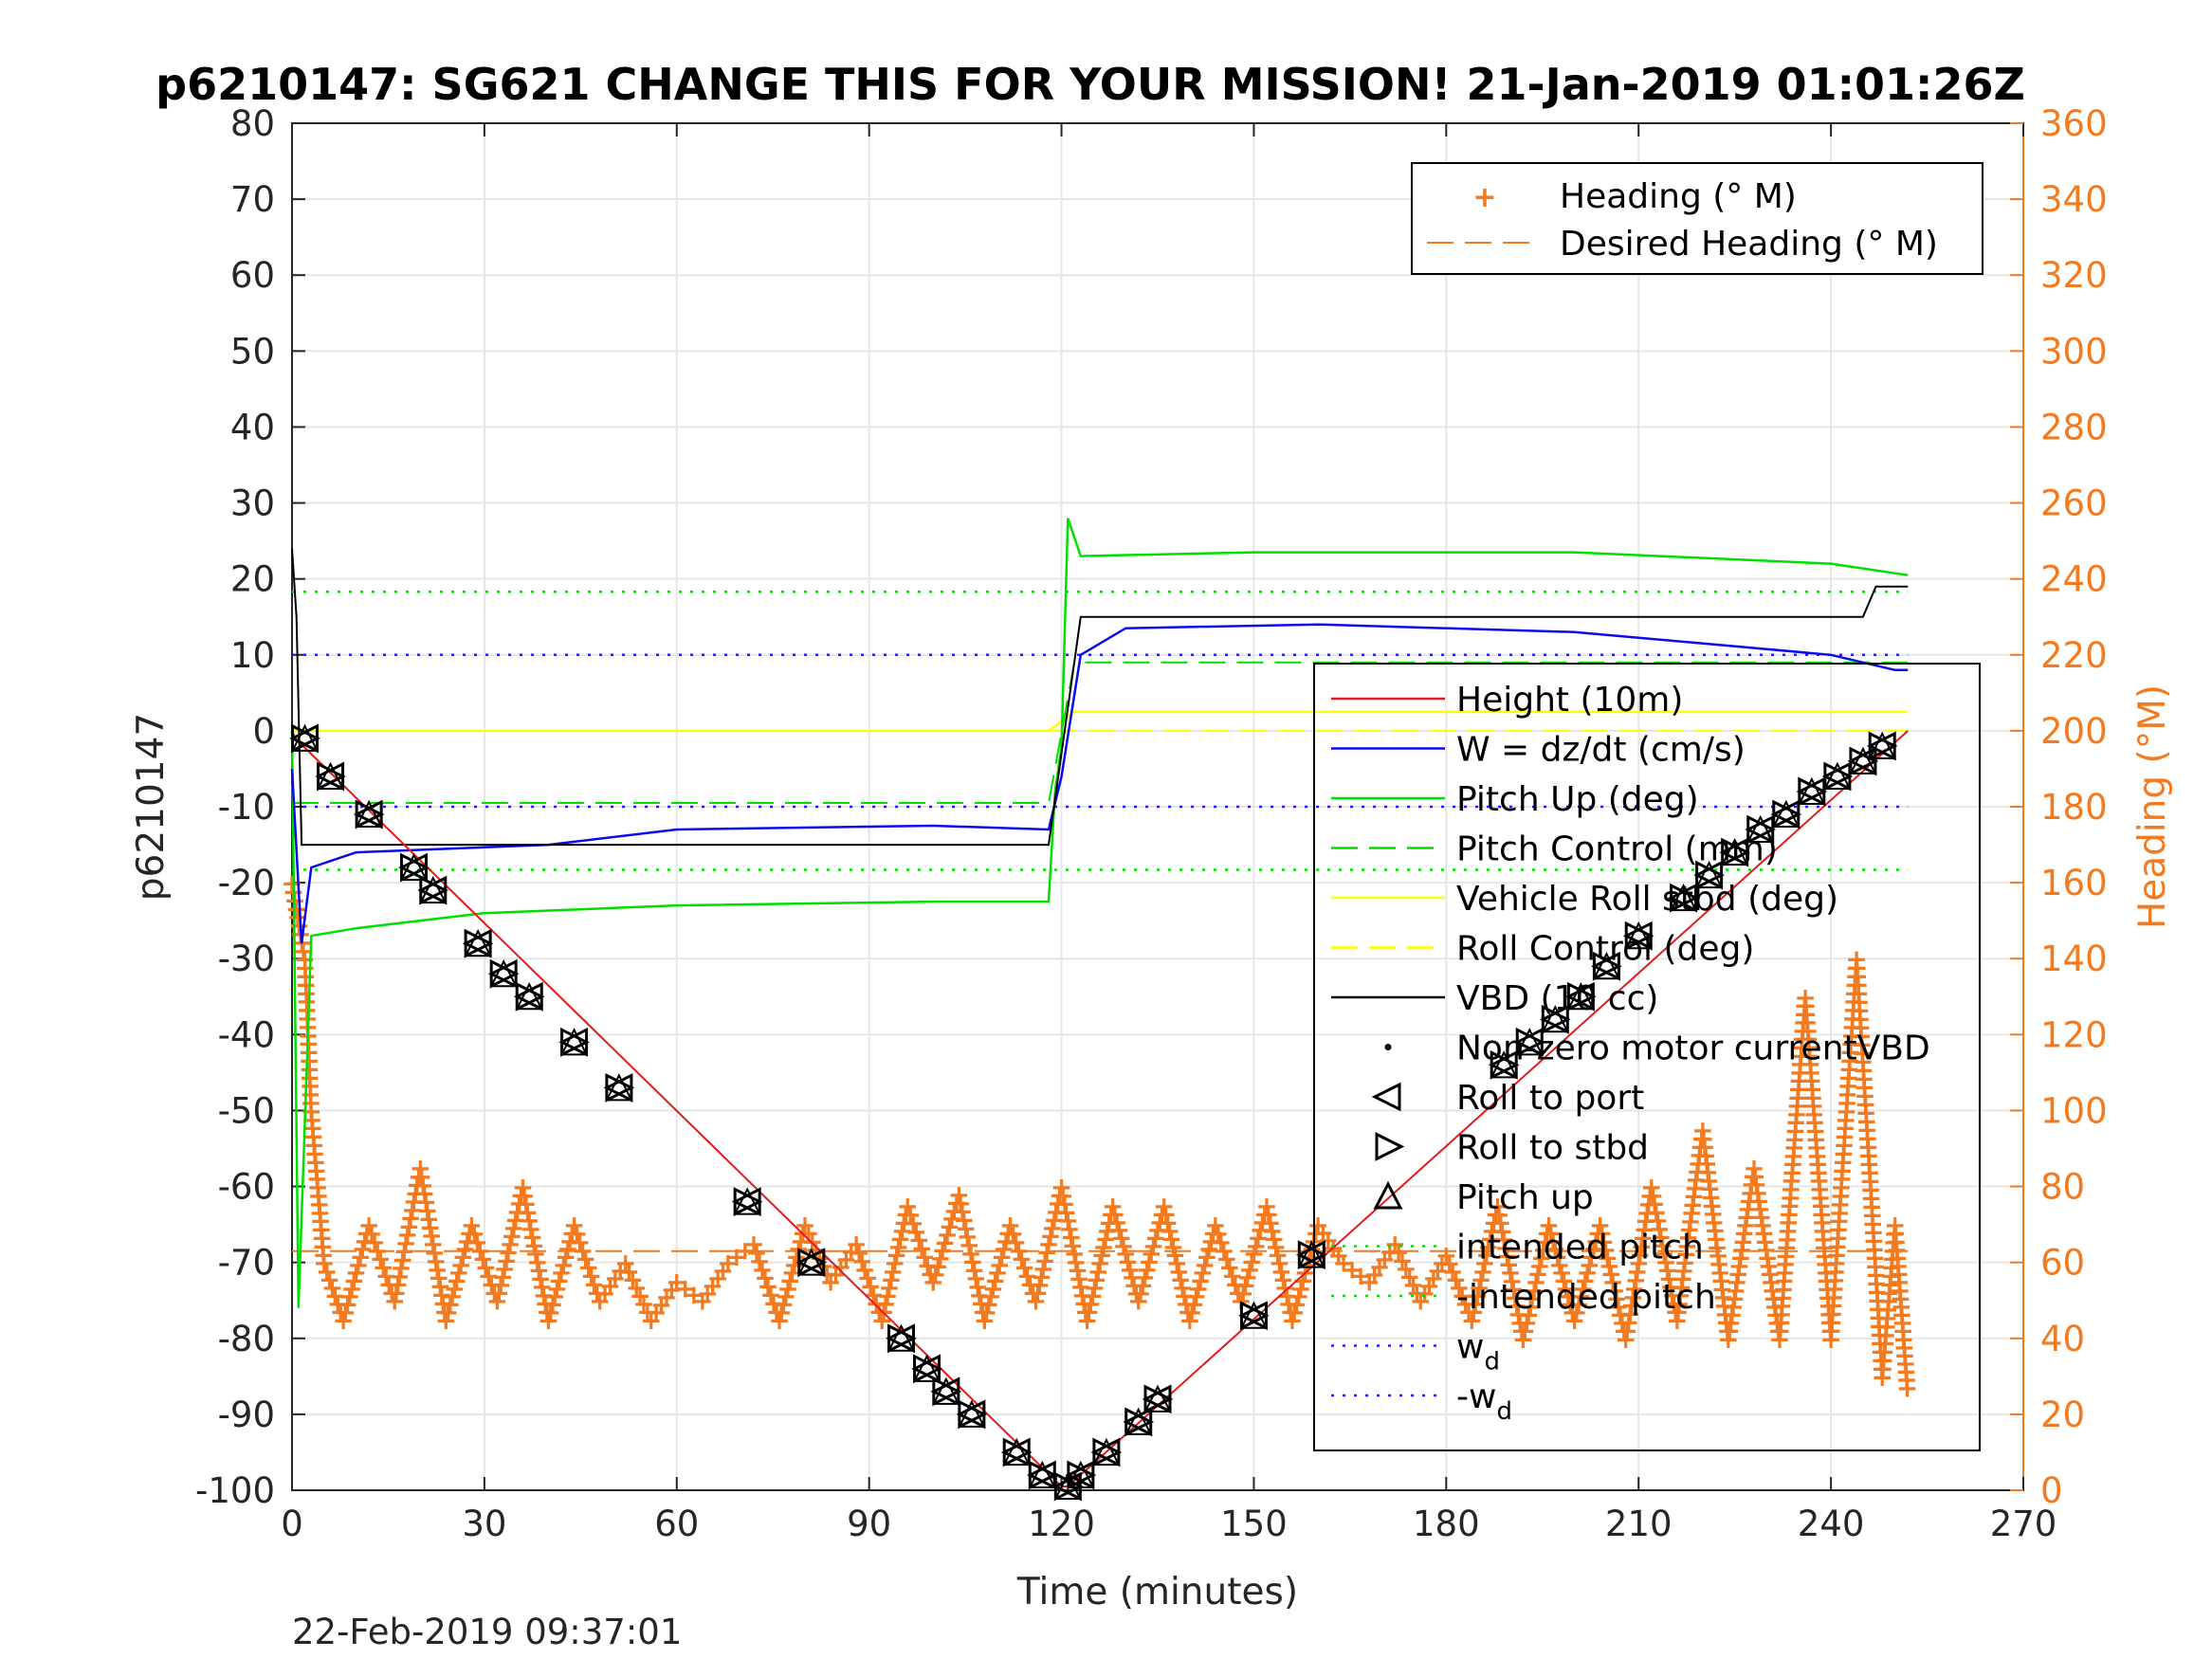 The image size is (2212, 1659). I want to click on legend-item-7-swatch, so click(1388, 1047).